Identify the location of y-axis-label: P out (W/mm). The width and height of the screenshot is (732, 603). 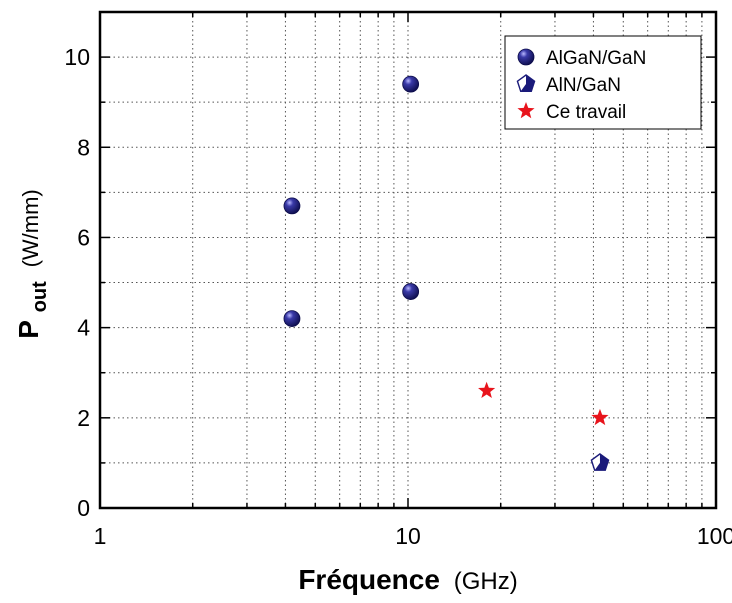
(32, 264).